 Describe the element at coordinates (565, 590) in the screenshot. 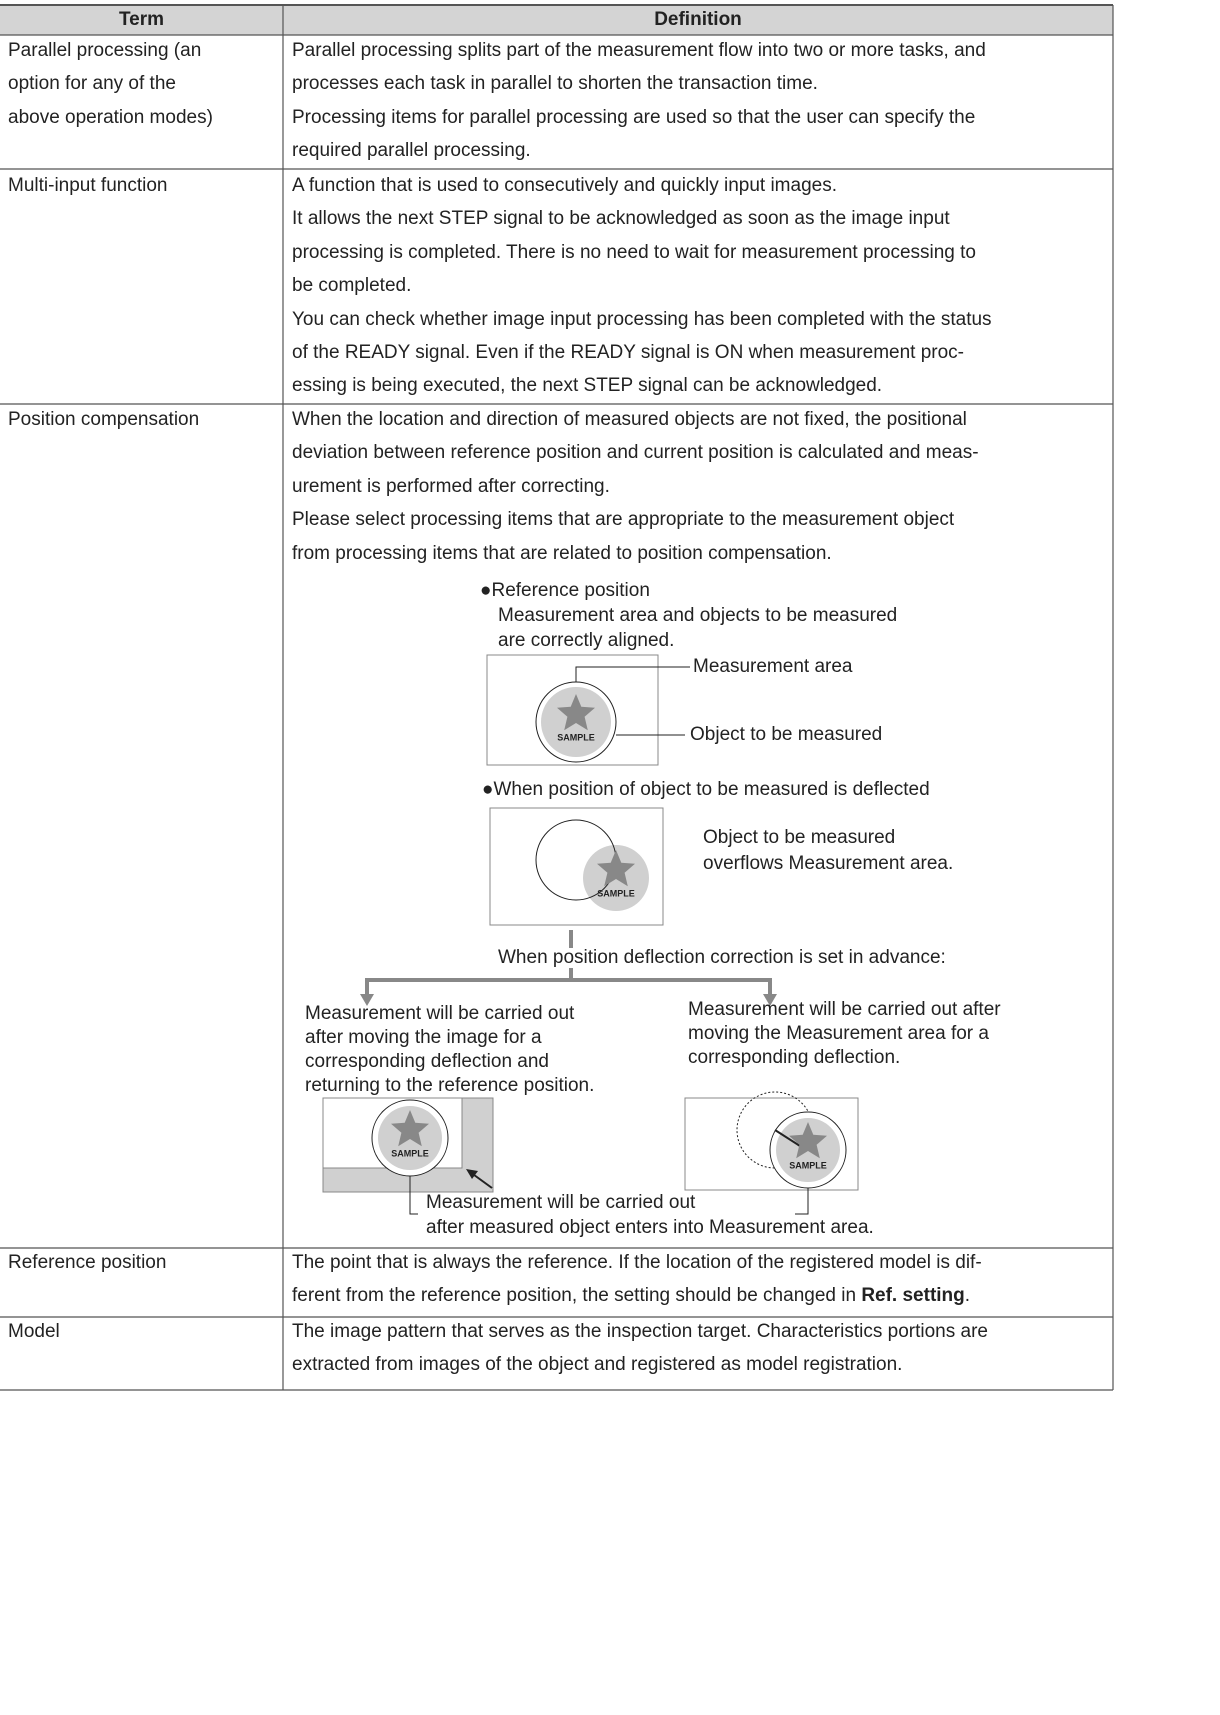

I see `diagram-text: ●Reference position` at that location.